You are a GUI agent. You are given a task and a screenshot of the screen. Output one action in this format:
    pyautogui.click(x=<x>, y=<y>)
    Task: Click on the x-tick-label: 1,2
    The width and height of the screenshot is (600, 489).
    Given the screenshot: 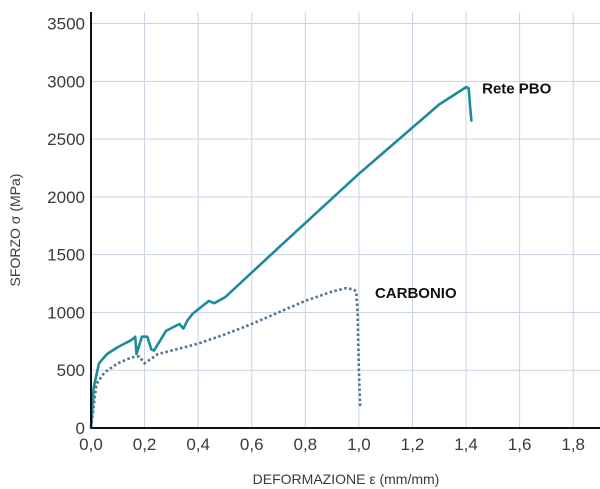 What is the action you would take?
    pyautogui.click(x=413, y=444)
    